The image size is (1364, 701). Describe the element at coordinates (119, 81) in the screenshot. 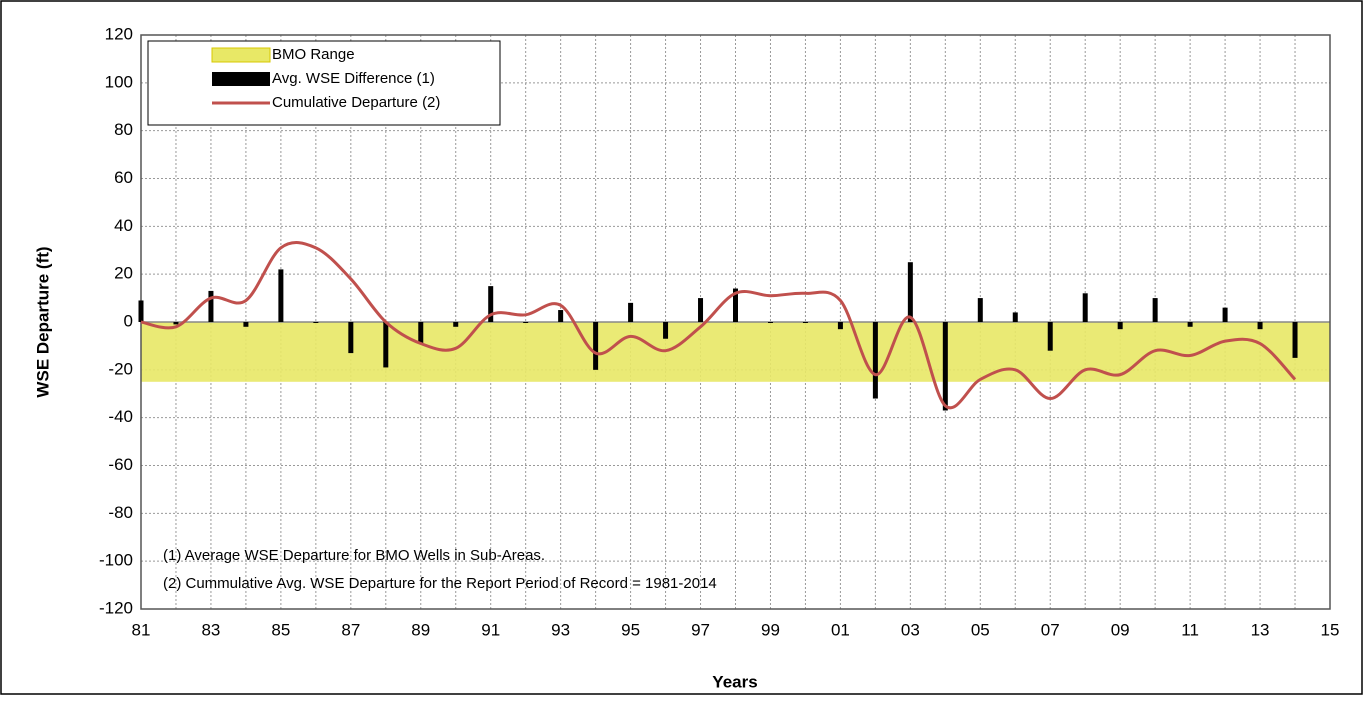

I see `y-tick-label: 100` at that location.